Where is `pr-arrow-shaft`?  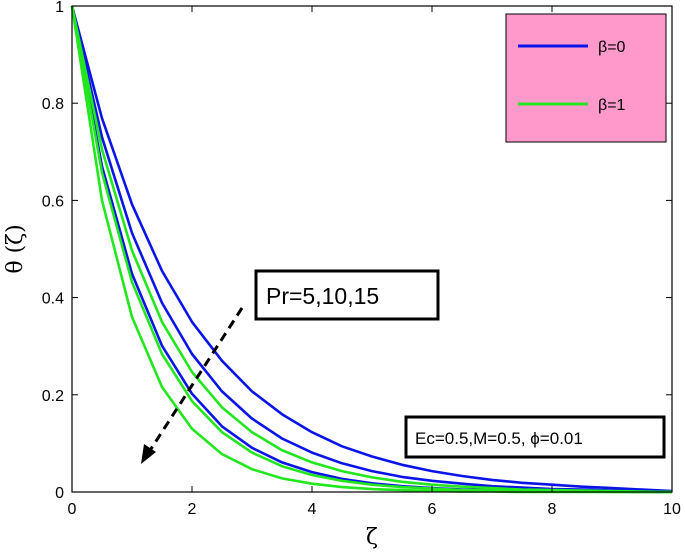
pr-arrow-shaft is located at coordinates (195, 380).